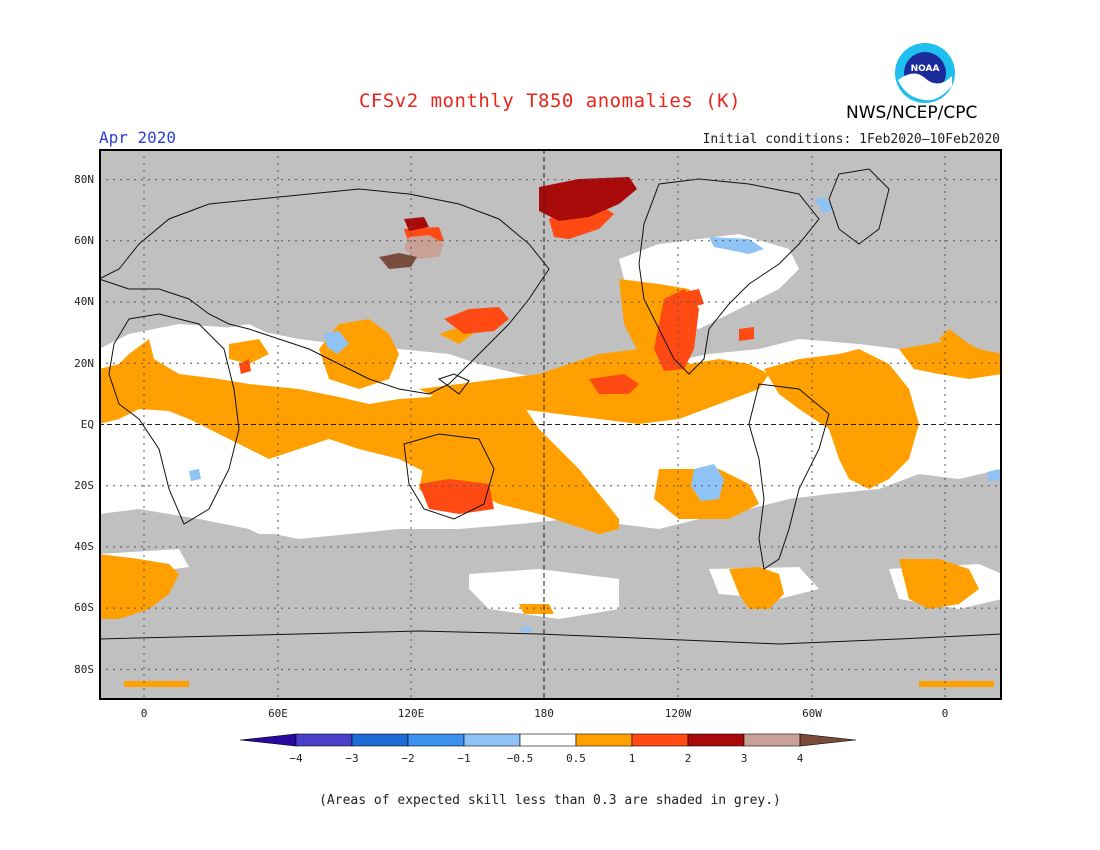 Image resolution: width=1100 pixels, height=850 pixels. I want to click on legend-arrow-low, so click(268, 740).